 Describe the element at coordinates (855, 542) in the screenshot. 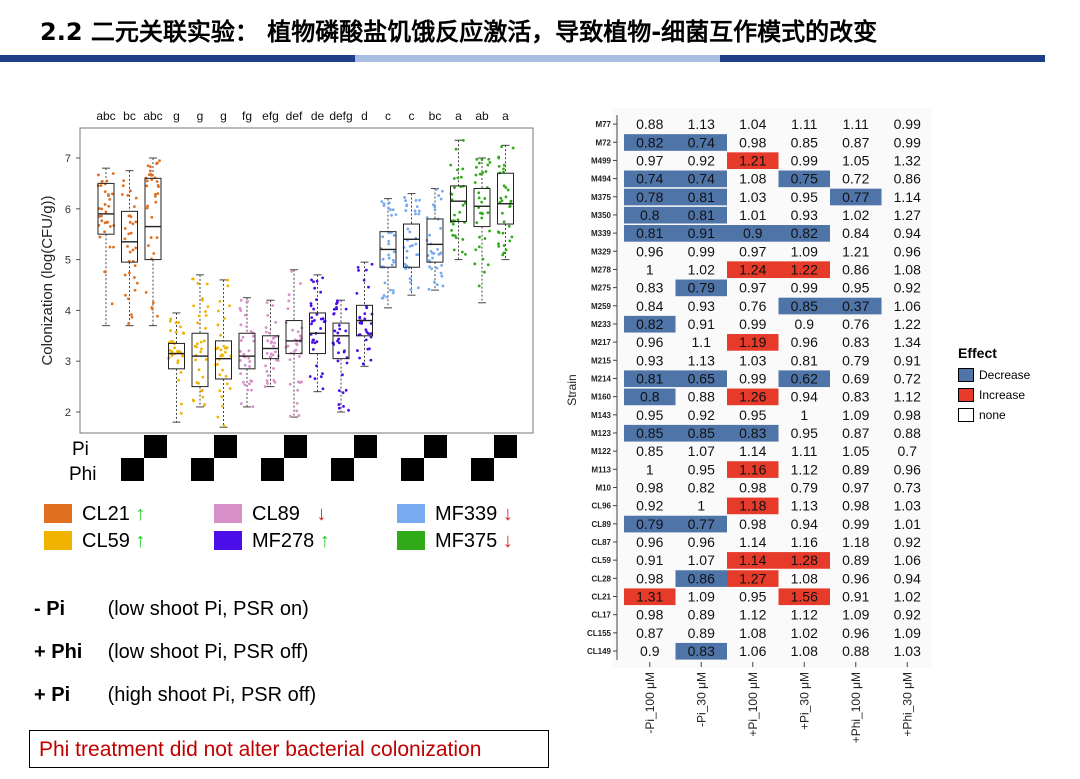

I see `cell-value: 1.18` at that location.